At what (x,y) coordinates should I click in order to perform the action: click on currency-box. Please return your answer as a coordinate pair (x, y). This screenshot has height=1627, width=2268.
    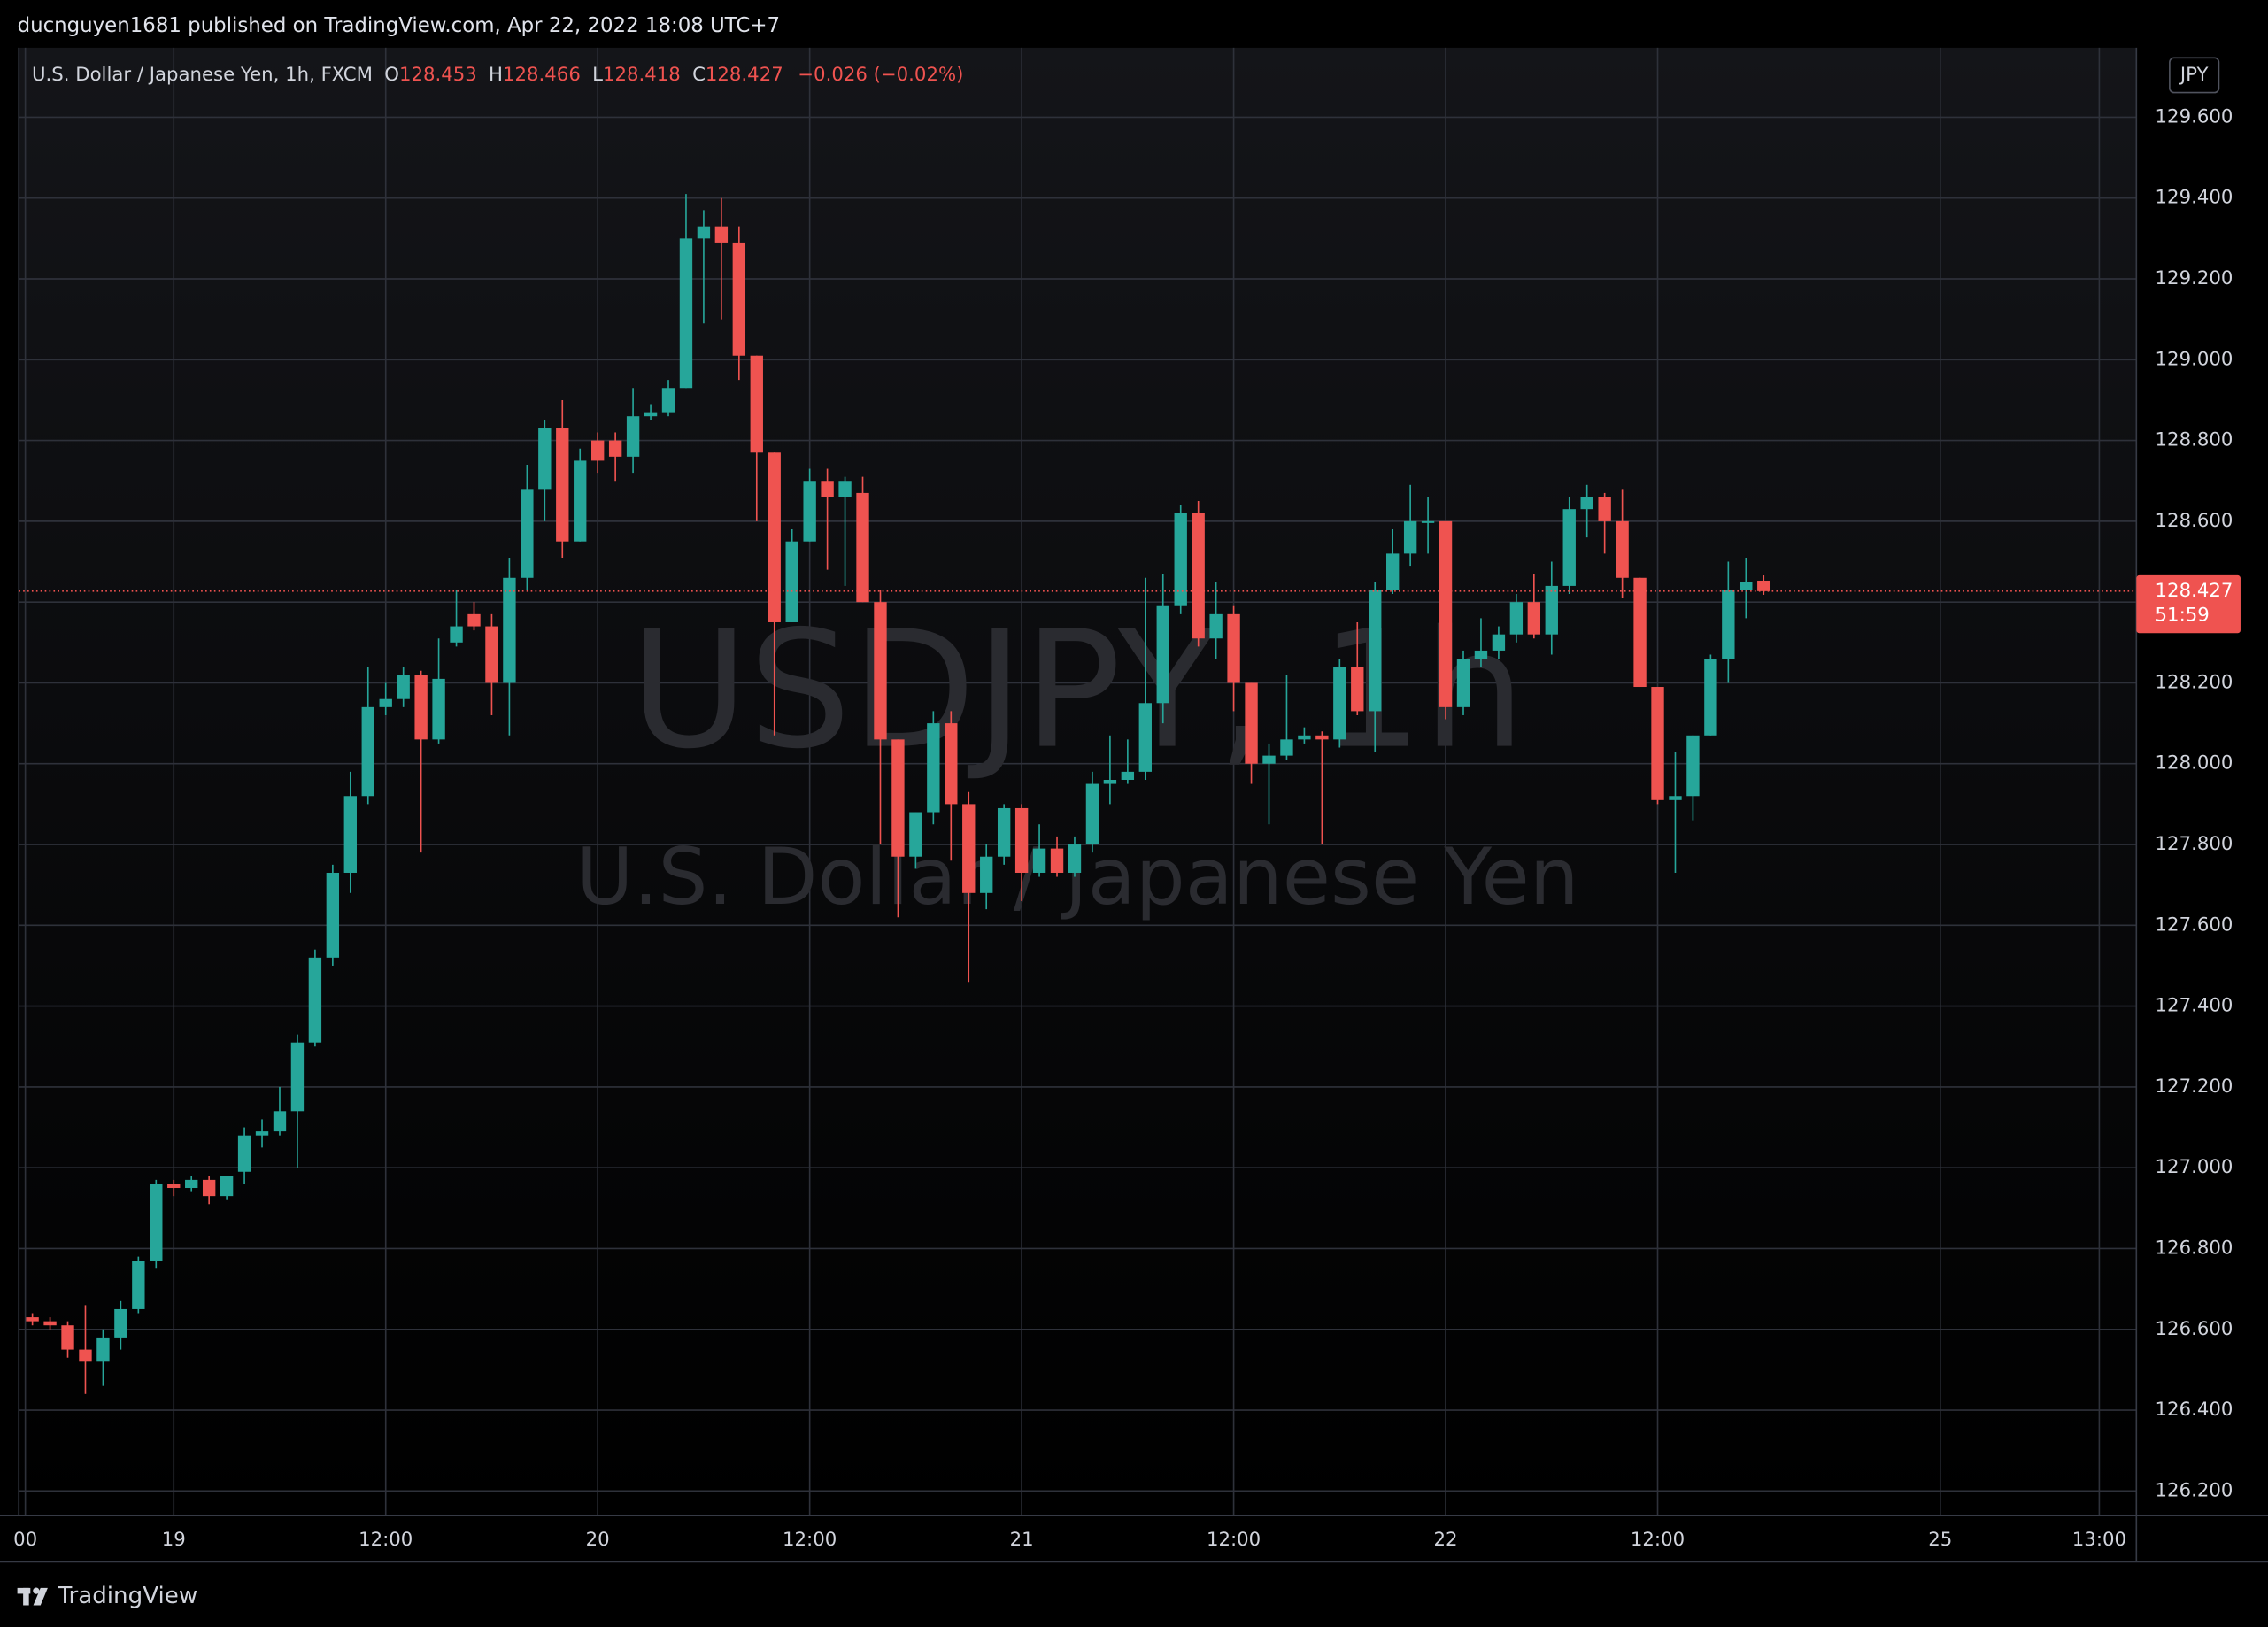
    Looking at the image, I should click on (2194, 75).